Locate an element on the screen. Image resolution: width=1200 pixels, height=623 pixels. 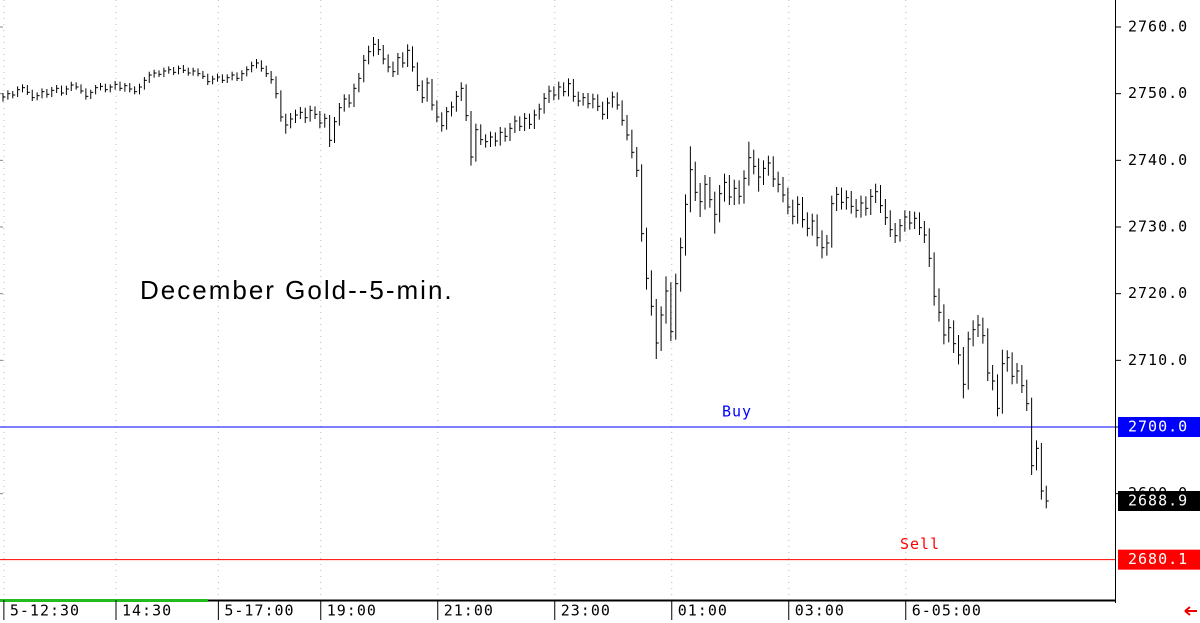
y-tick-label: 2760.0 is located at coordinates (1158, 27).